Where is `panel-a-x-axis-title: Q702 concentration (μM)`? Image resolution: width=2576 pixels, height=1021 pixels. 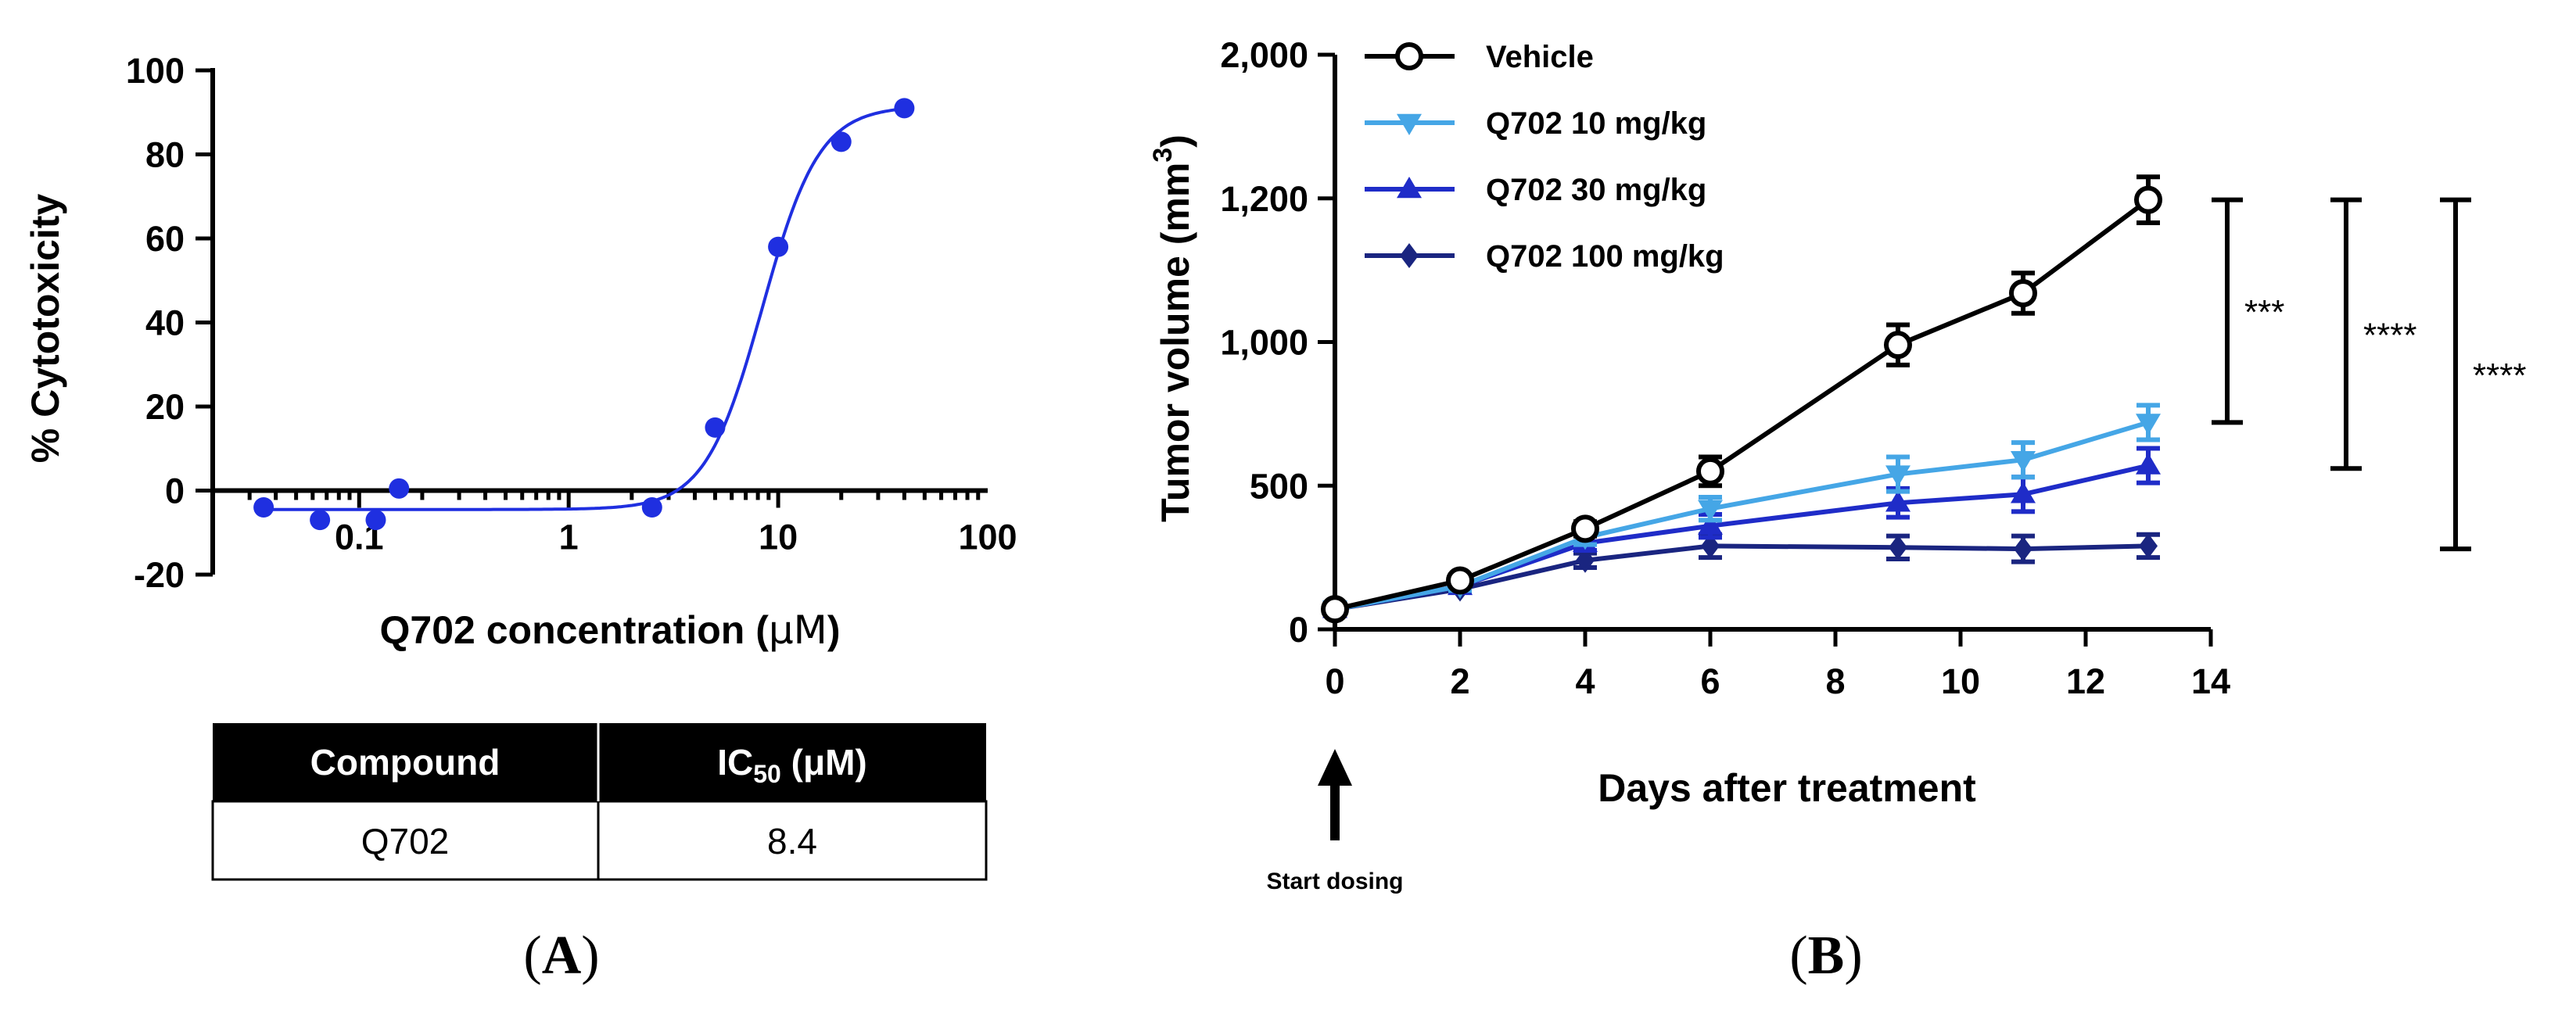 panel-a-x-axis-title: Q702 concentration (μM) is located at coordinates (610, 630).